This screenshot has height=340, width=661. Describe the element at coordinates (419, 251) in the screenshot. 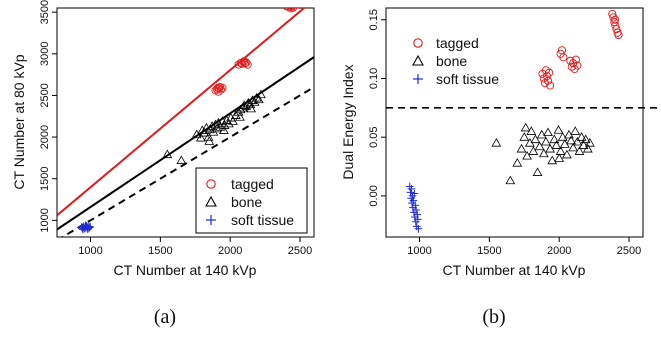

I see `panel-b-xtick-label: 1000` at that location.